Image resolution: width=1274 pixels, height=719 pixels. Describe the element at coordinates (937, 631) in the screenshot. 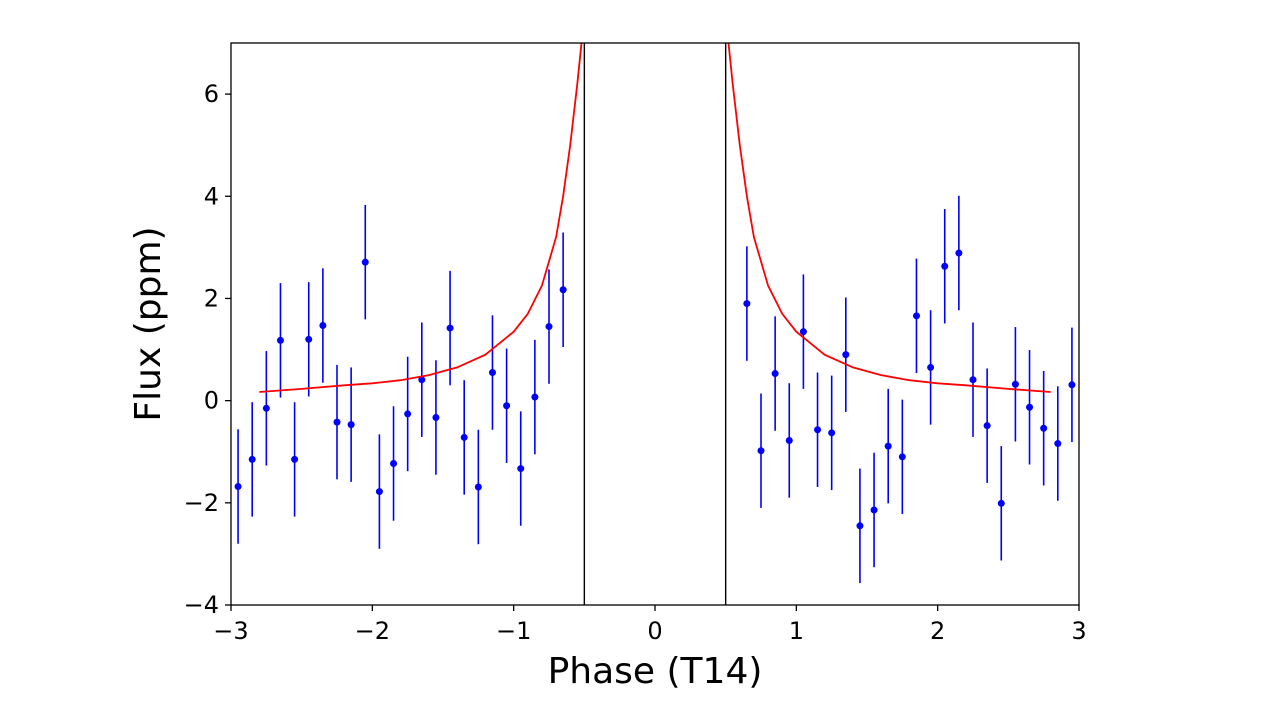

I see `x-tick-label: 2` at that location.